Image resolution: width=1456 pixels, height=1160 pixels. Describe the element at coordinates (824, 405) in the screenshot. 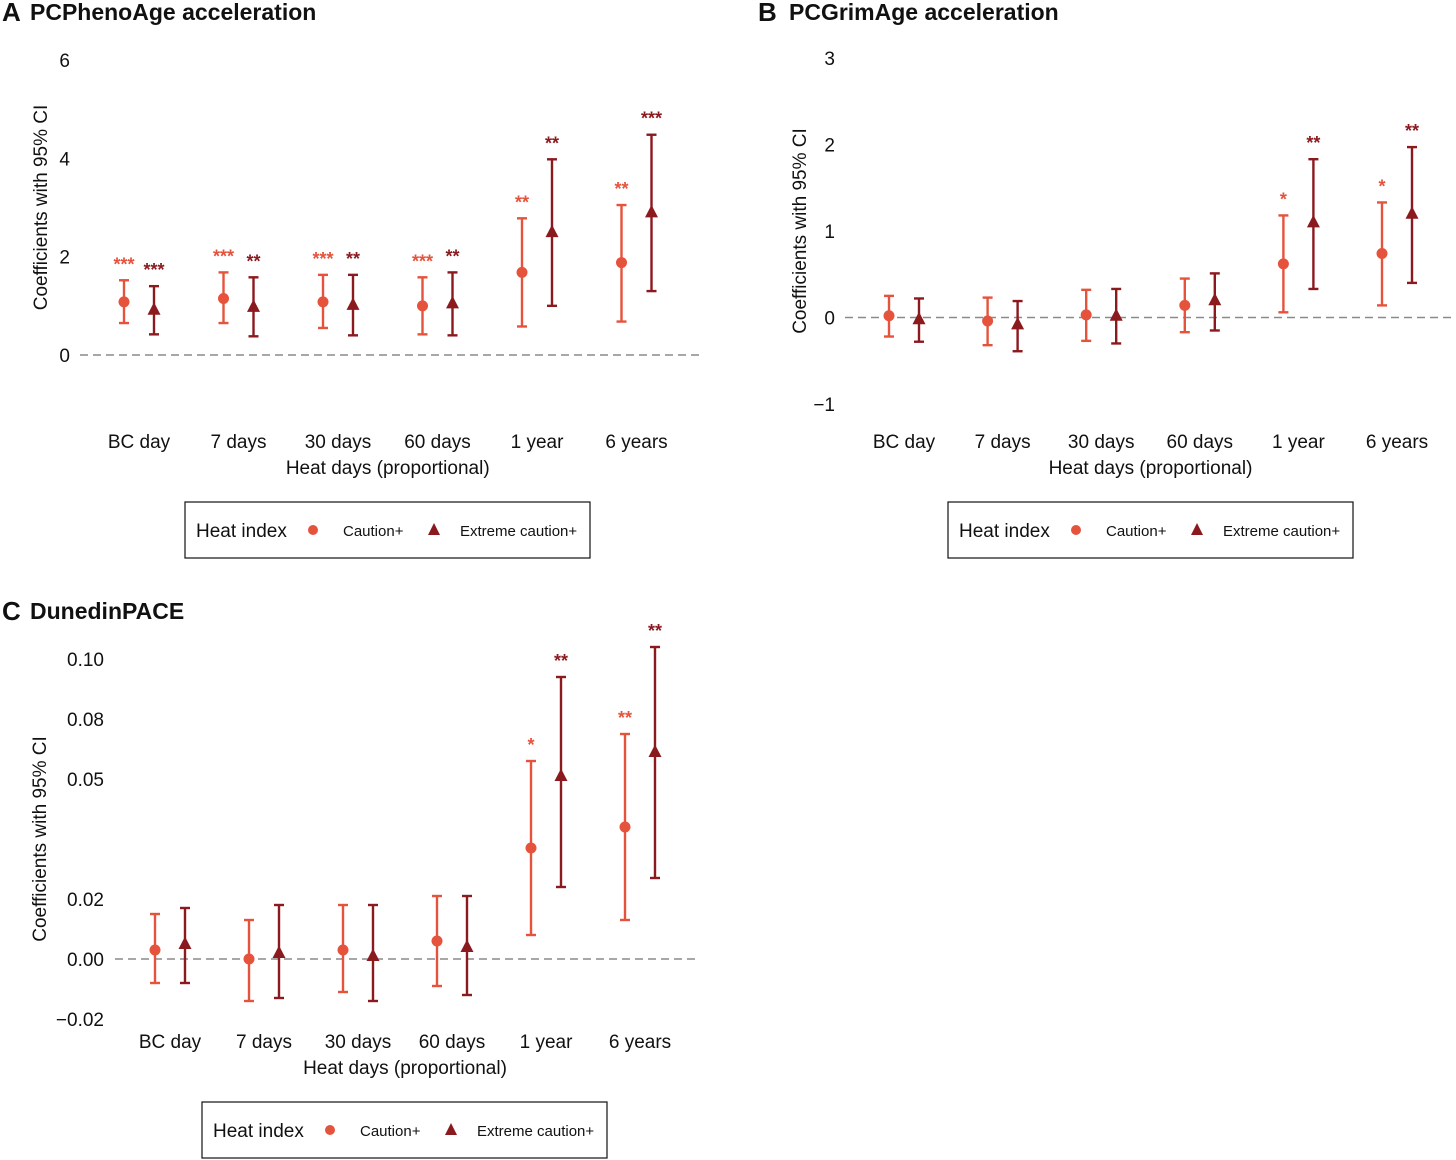

I see `y-tick-label: −1` at that location.